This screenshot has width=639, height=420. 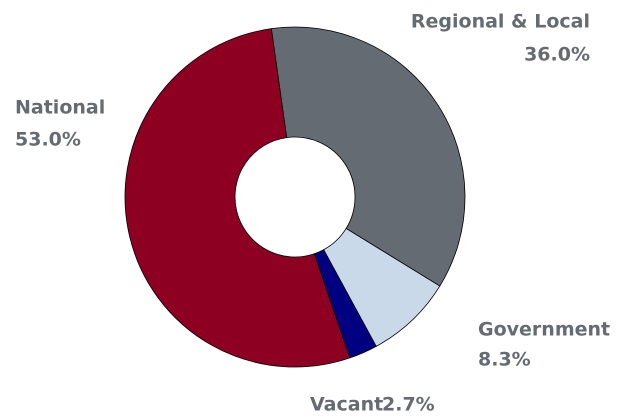 I want to click on slice-value-label: 8.3%, so click(x=504, y=360).